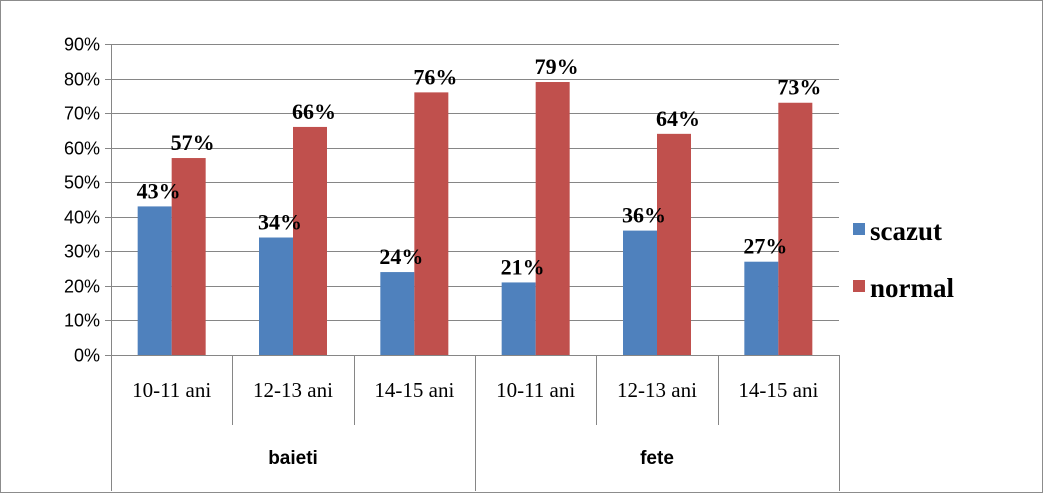 Image resolution: width=1043 pixels, height=497 pixels. What do you see at coordinates (678, 118) in the screenshot?
I see `data-label-normal: 64%` at bounding box center [678, 118].